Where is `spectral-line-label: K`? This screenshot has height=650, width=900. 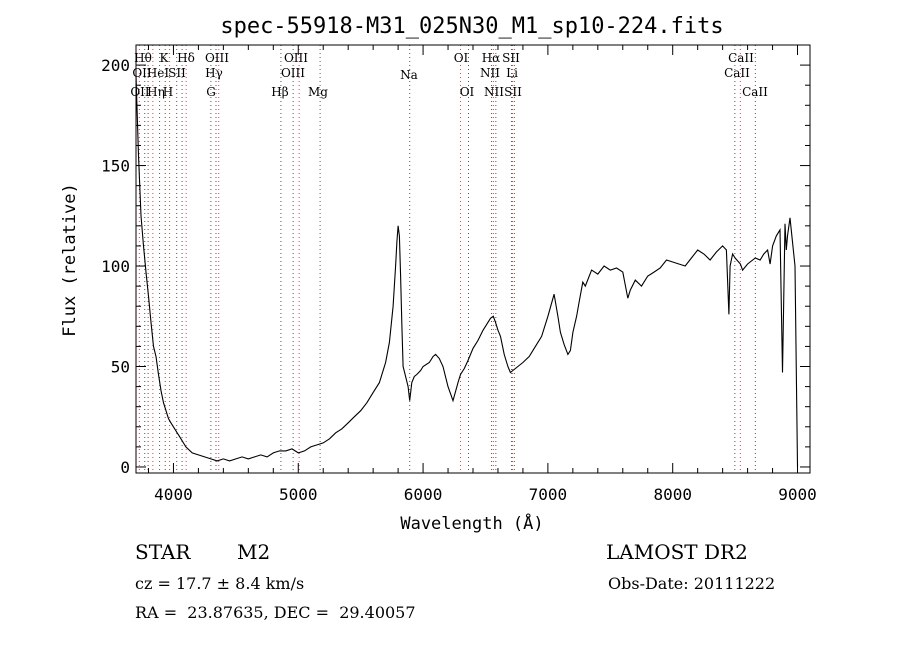
spectral-line-label: K is located at coordinates (165, 58).